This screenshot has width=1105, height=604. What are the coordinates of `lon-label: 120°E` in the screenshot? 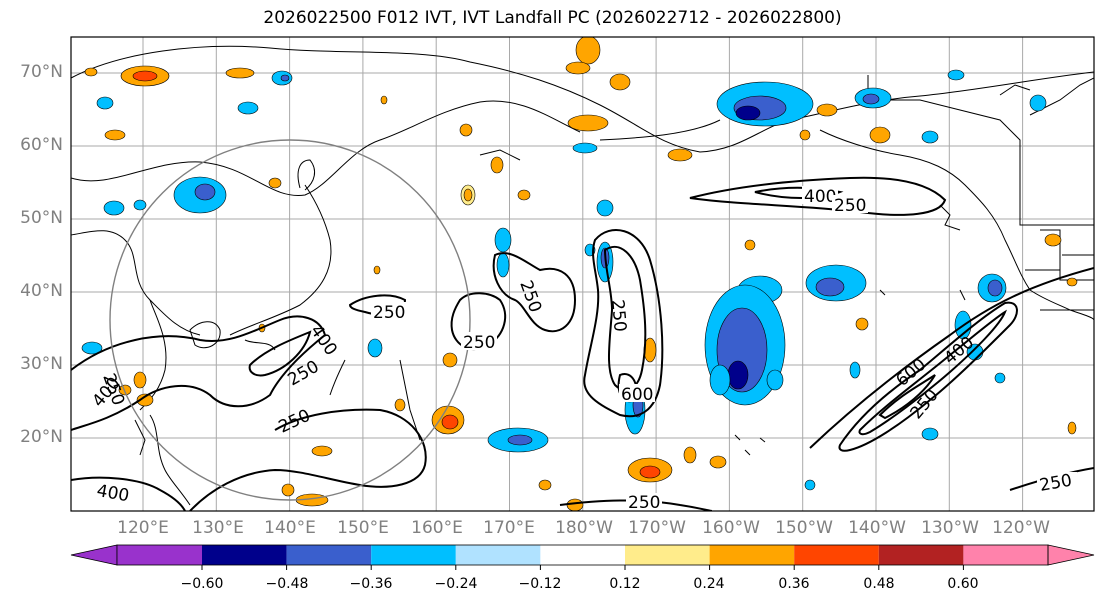 It's located at (143, 528).